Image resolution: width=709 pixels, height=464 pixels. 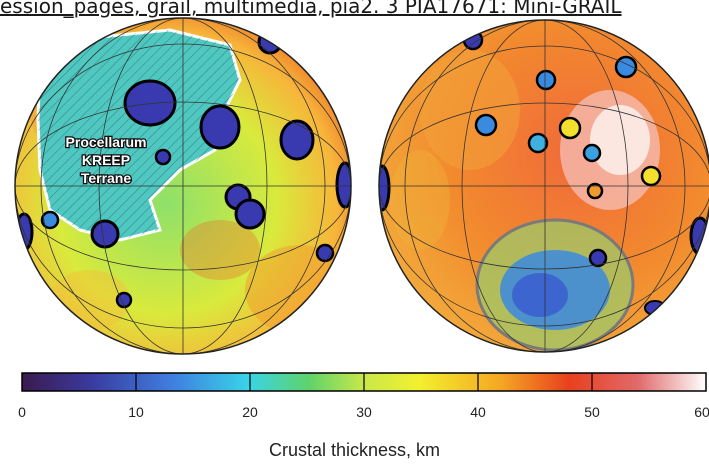 I want to click on crater-crisium, so click(x=297, y=140).